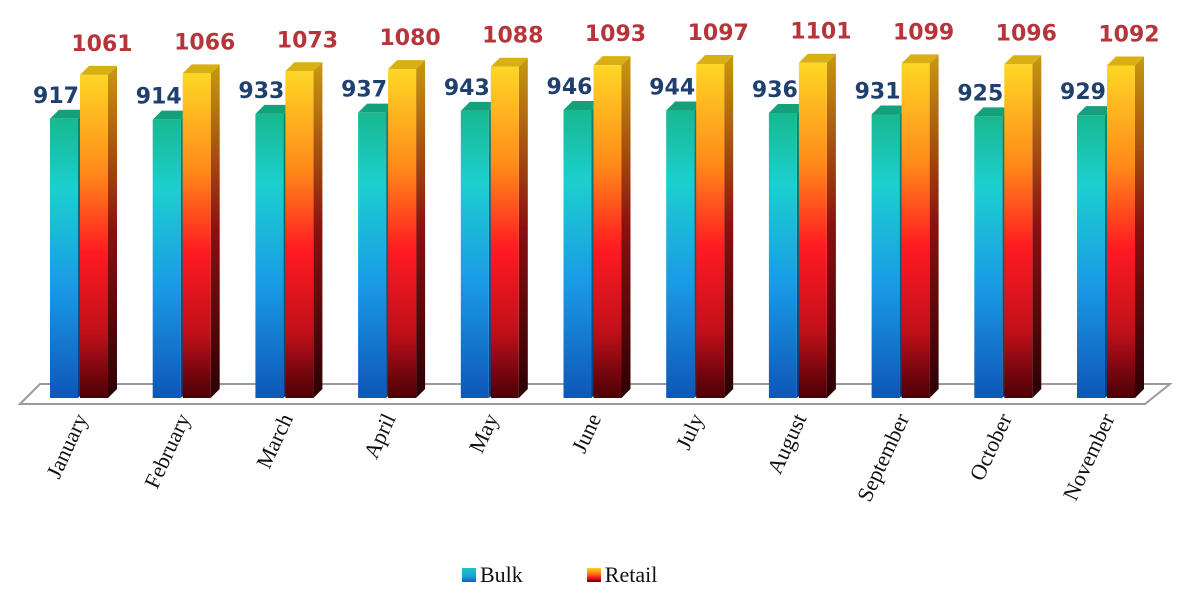 This screenshot has height=598, width=1184. I want to click on bar-retail-may, so click(509, 227).